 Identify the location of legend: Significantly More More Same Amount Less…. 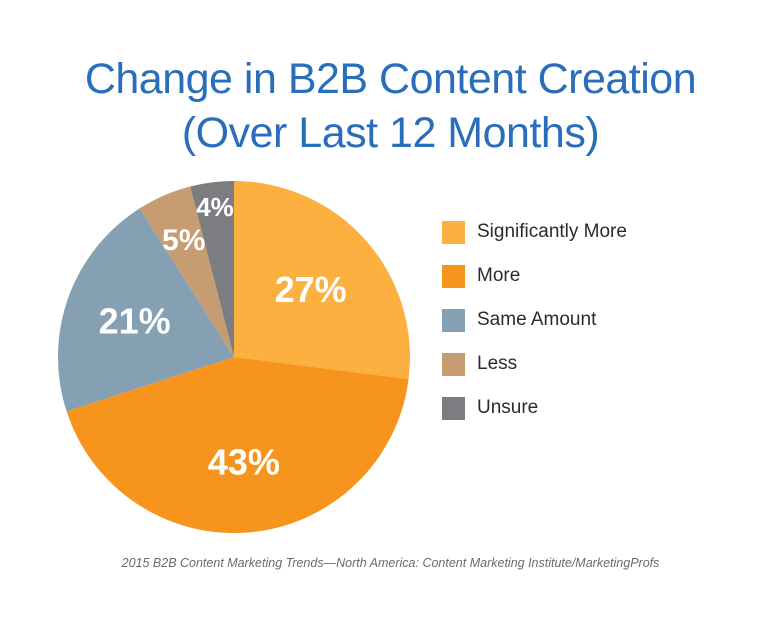
(534, 320).